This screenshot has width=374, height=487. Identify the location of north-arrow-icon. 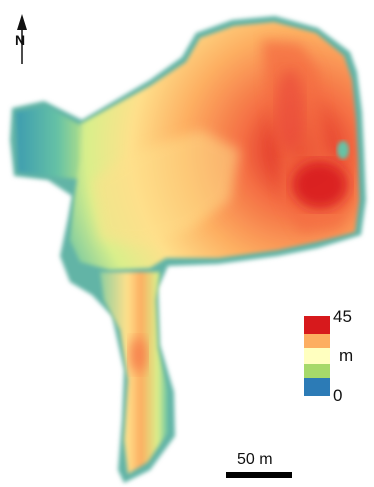
(22, 39).